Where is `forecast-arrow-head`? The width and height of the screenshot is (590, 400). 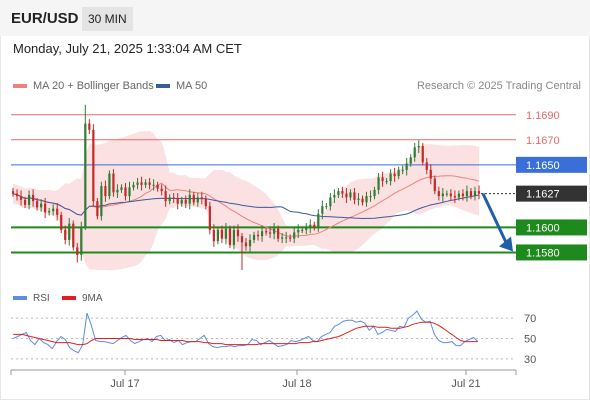 forecast-arrow-head is located at coordinates (506, 244).